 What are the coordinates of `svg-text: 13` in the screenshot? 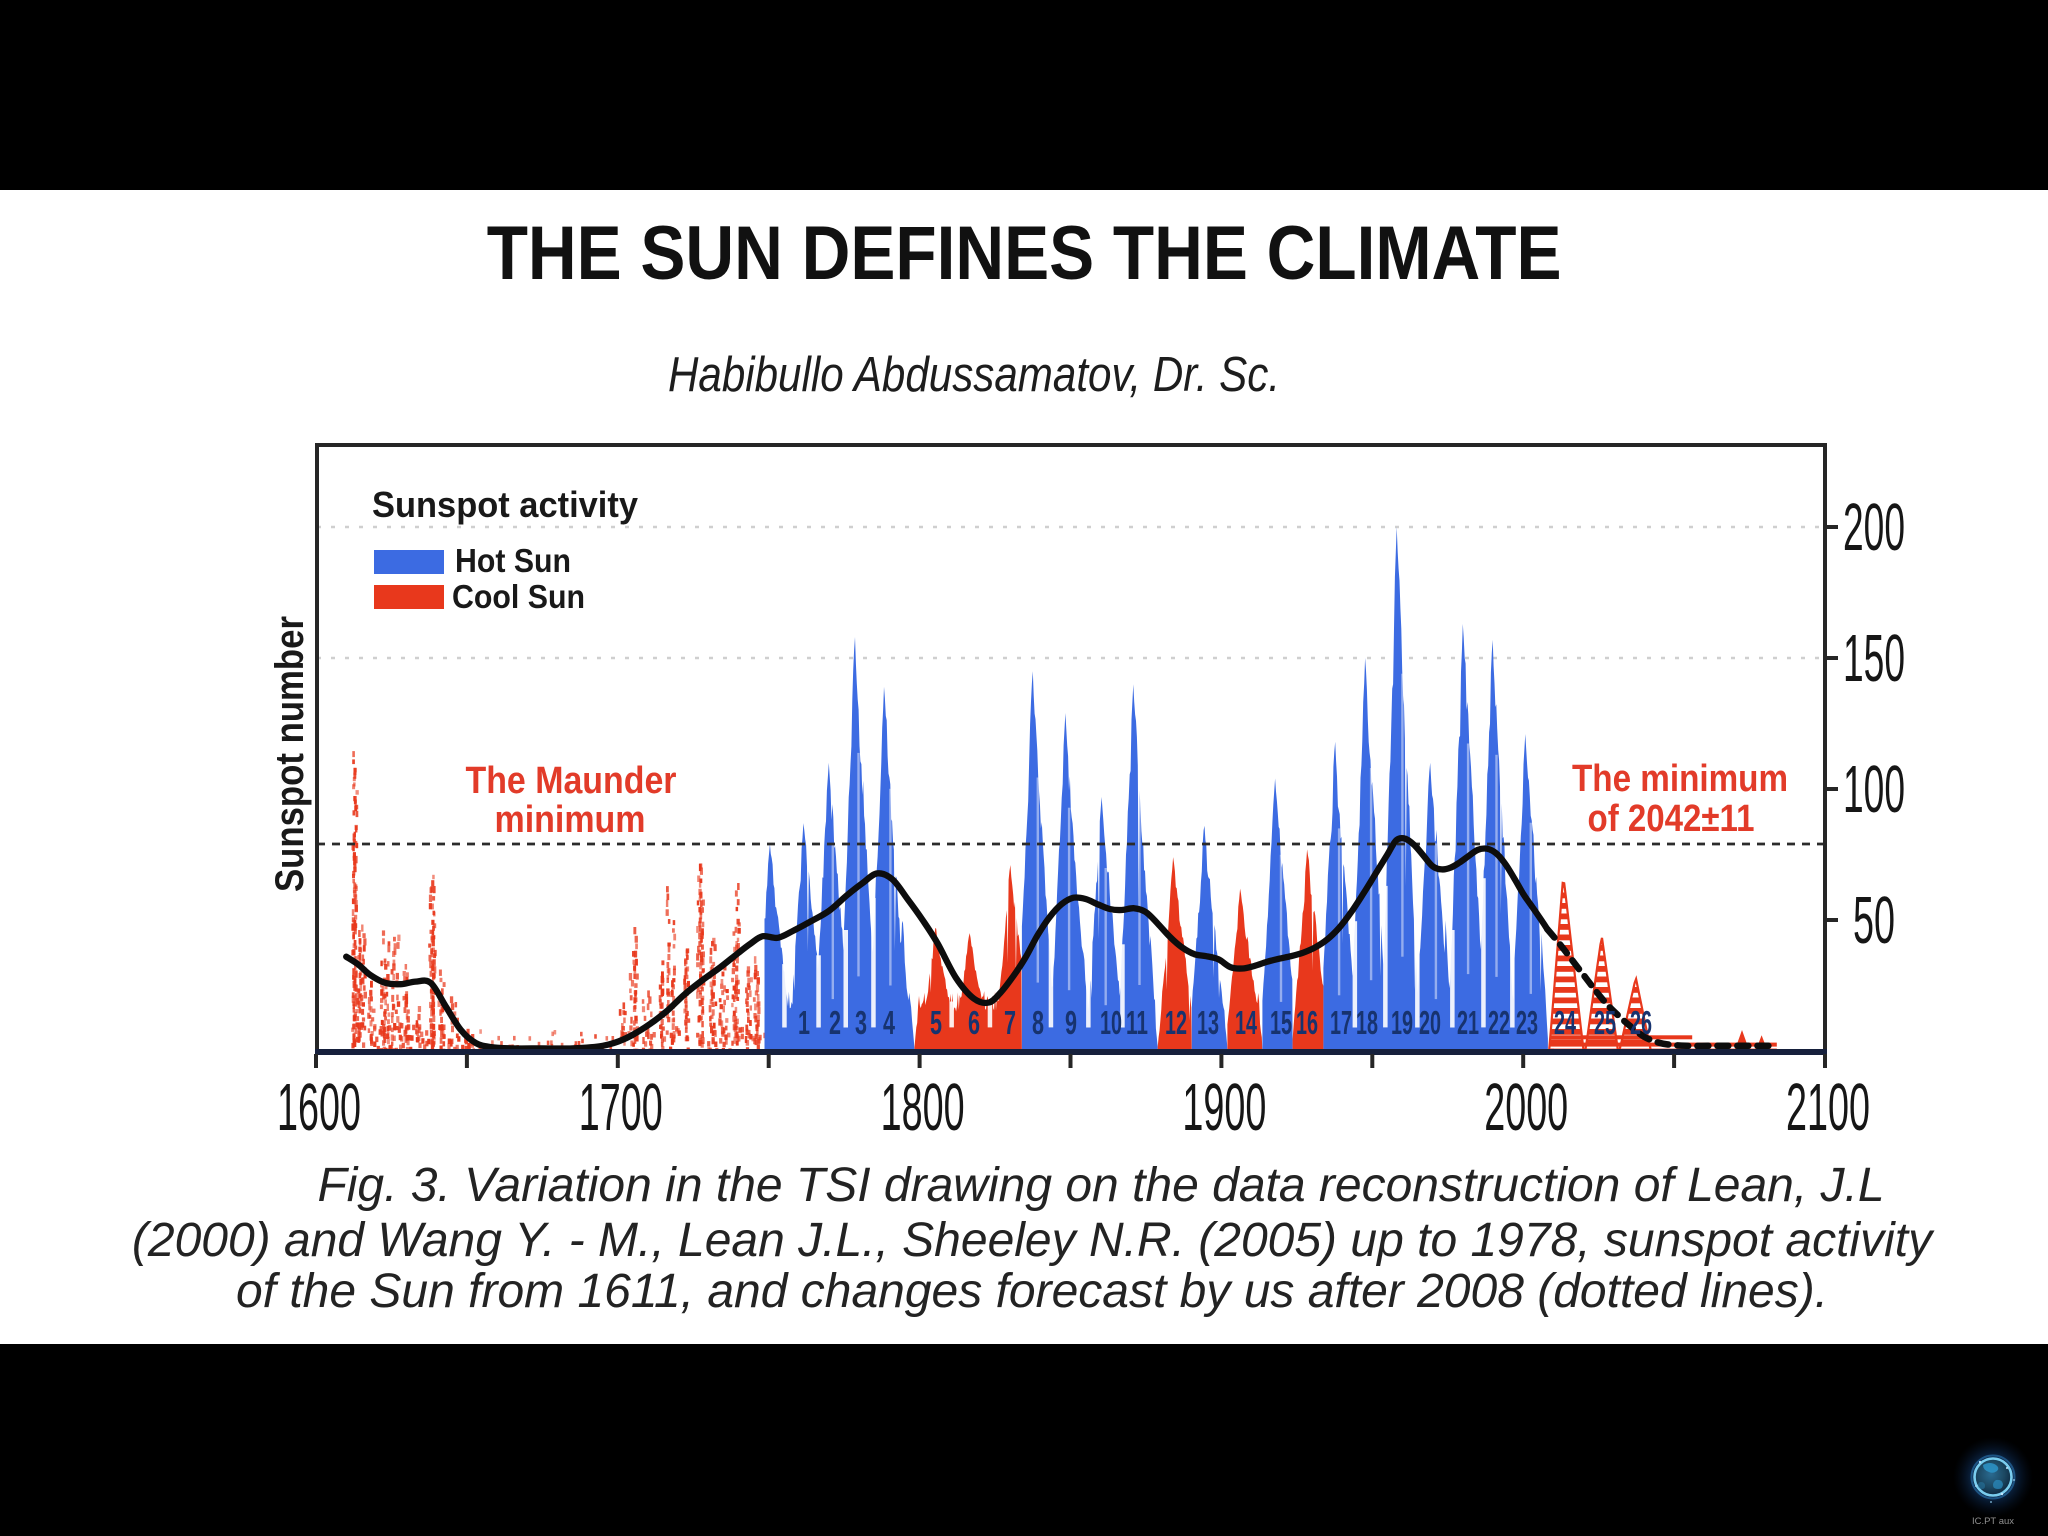 It's located at (1208, 1022).